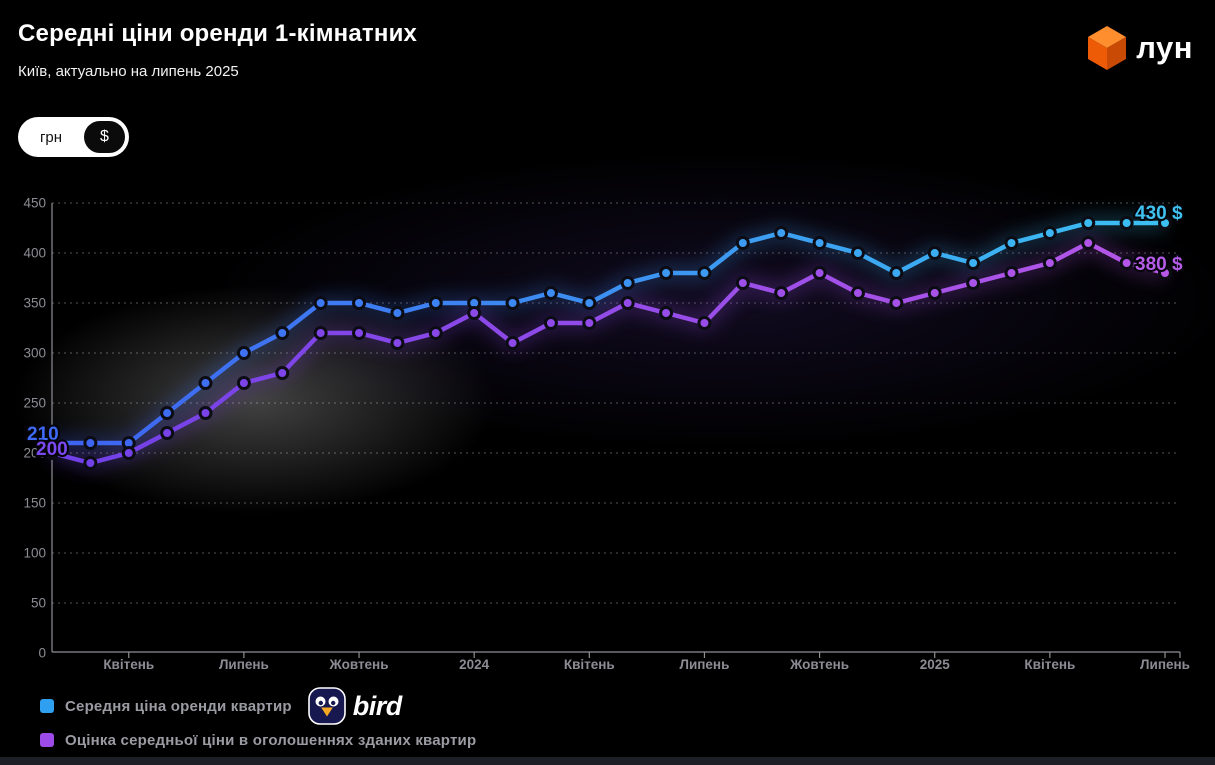  Describe the element at coordinates (935, 664) in the screenshot. I see `svg-text: 2025` at that location.